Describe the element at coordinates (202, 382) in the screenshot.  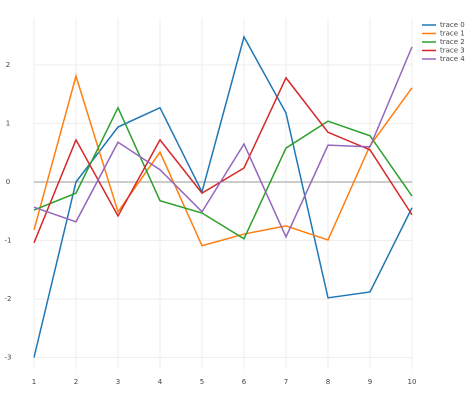
I see `x-tick-label: 5` at that location.